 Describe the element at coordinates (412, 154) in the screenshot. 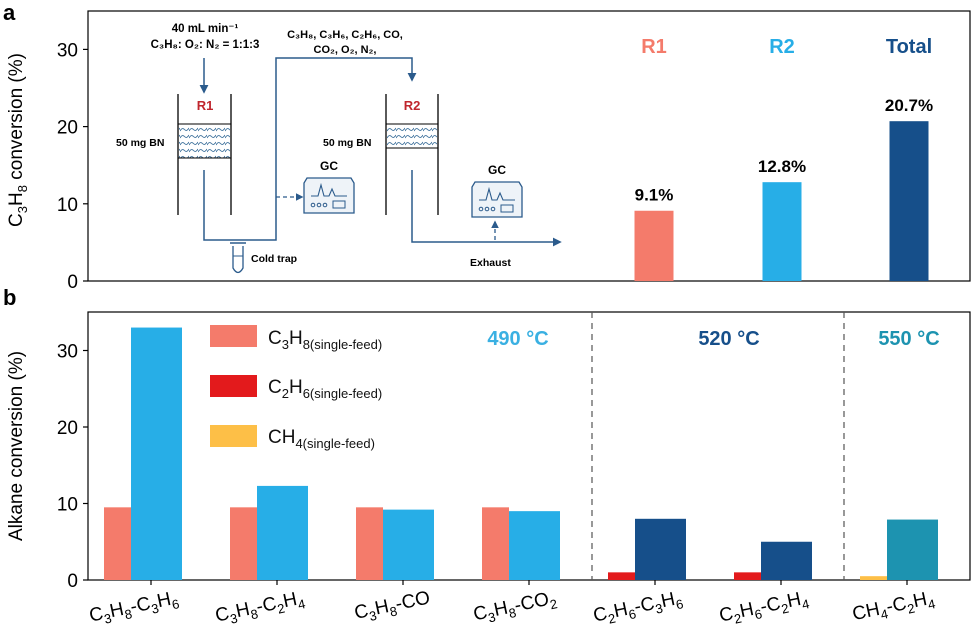

I see `reactor-r2` at that location.